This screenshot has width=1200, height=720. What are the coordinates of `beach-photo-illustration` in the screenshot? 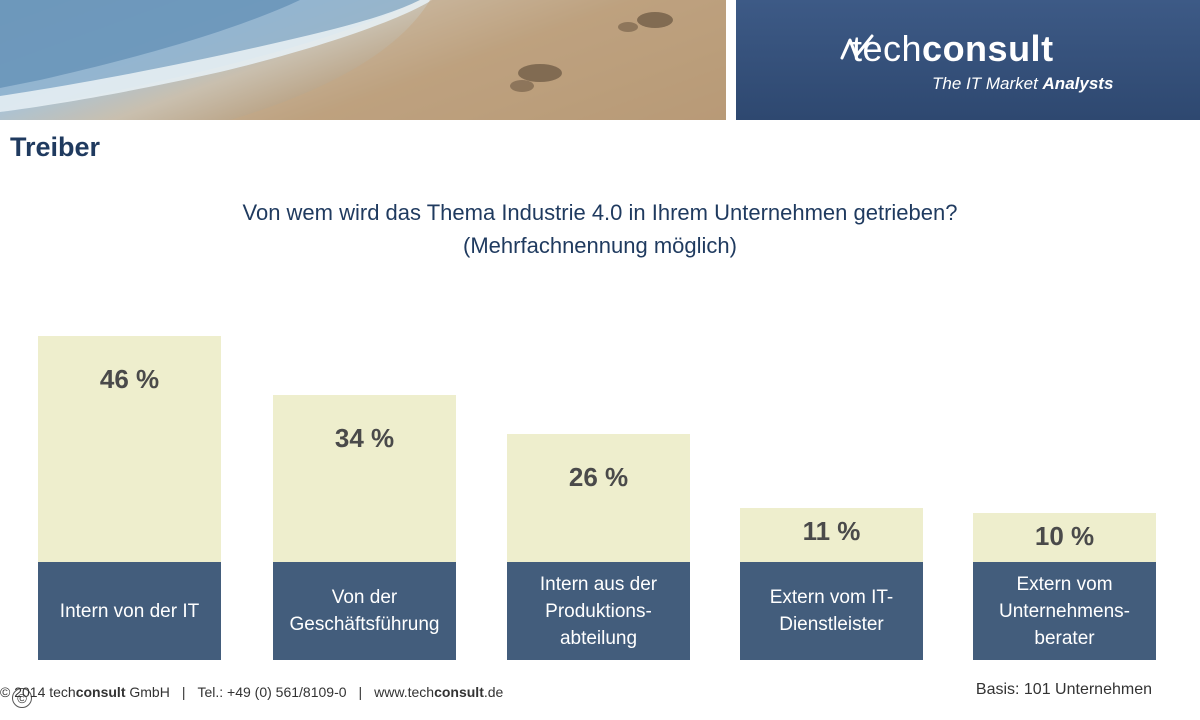 It's located at (363, 60).